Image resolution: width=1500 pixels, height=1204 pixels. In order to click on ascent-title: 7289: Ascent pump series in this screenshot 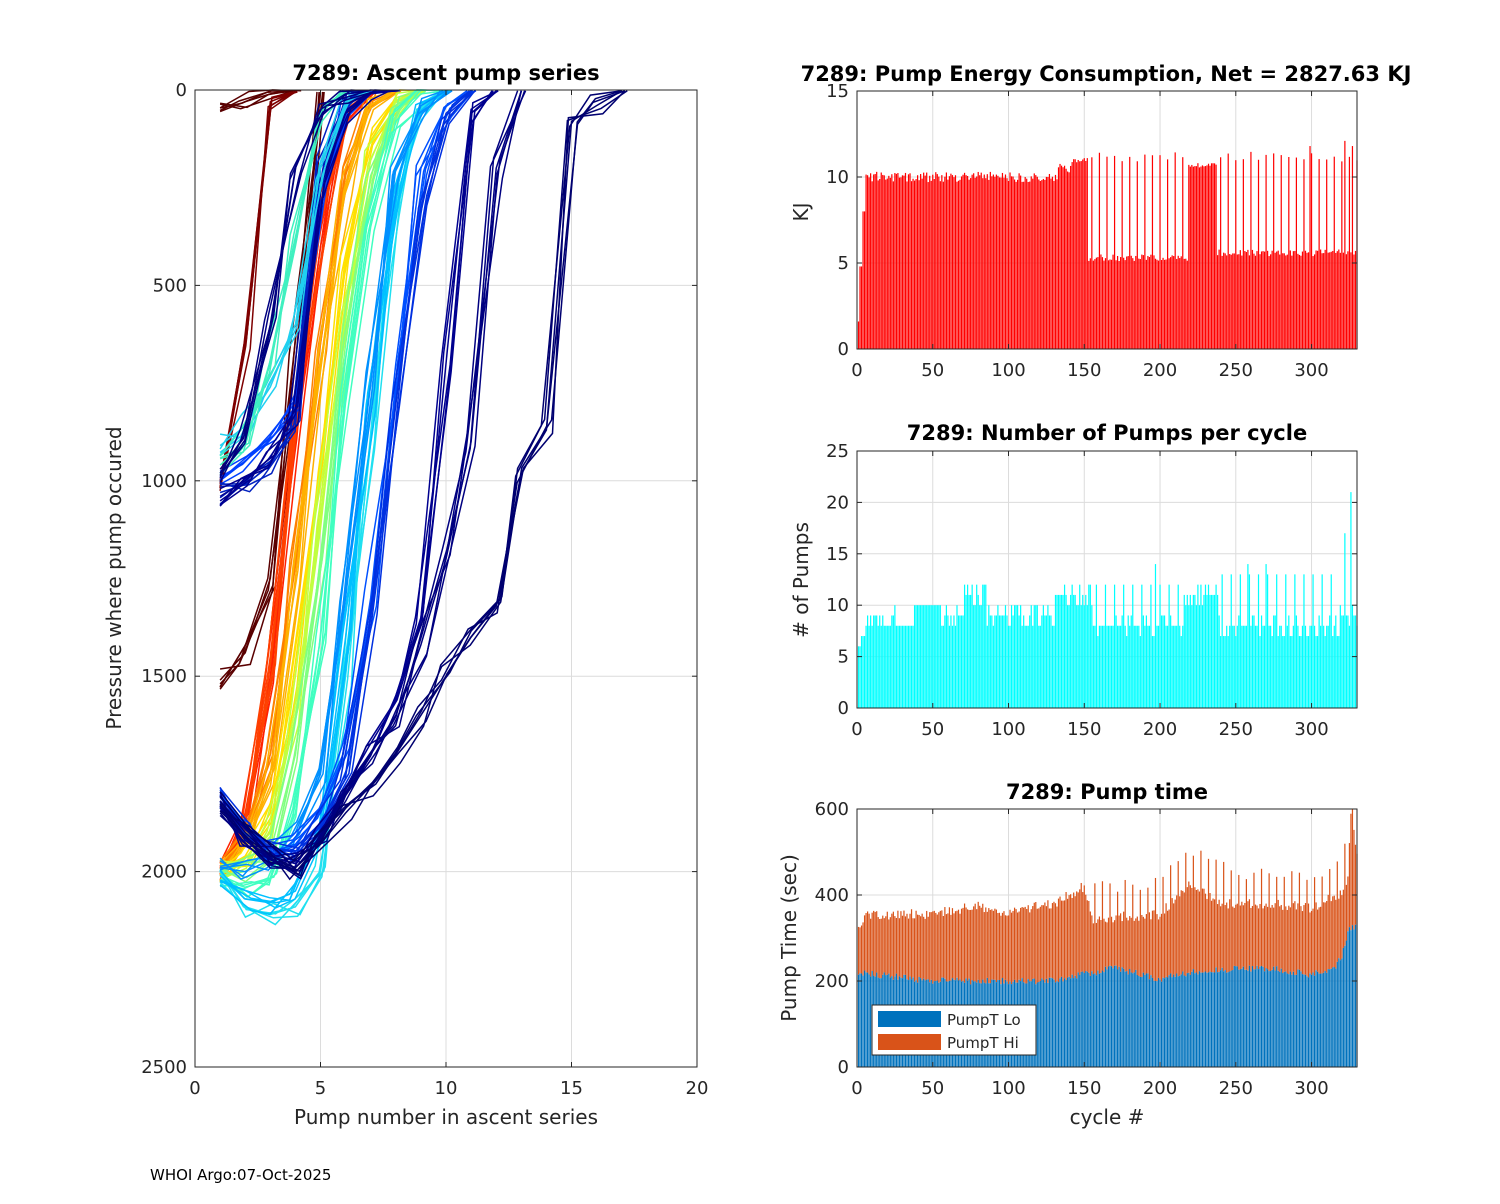, I will do `click(445, 73)`.